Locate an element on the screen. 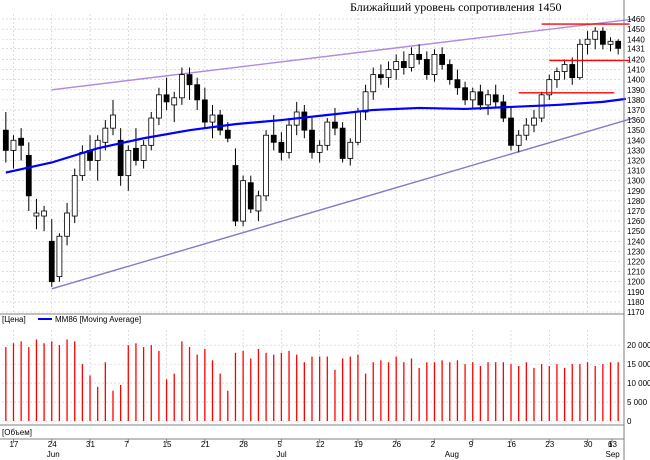  price-tick-label: 1260 is located at coordinates (636, 221).